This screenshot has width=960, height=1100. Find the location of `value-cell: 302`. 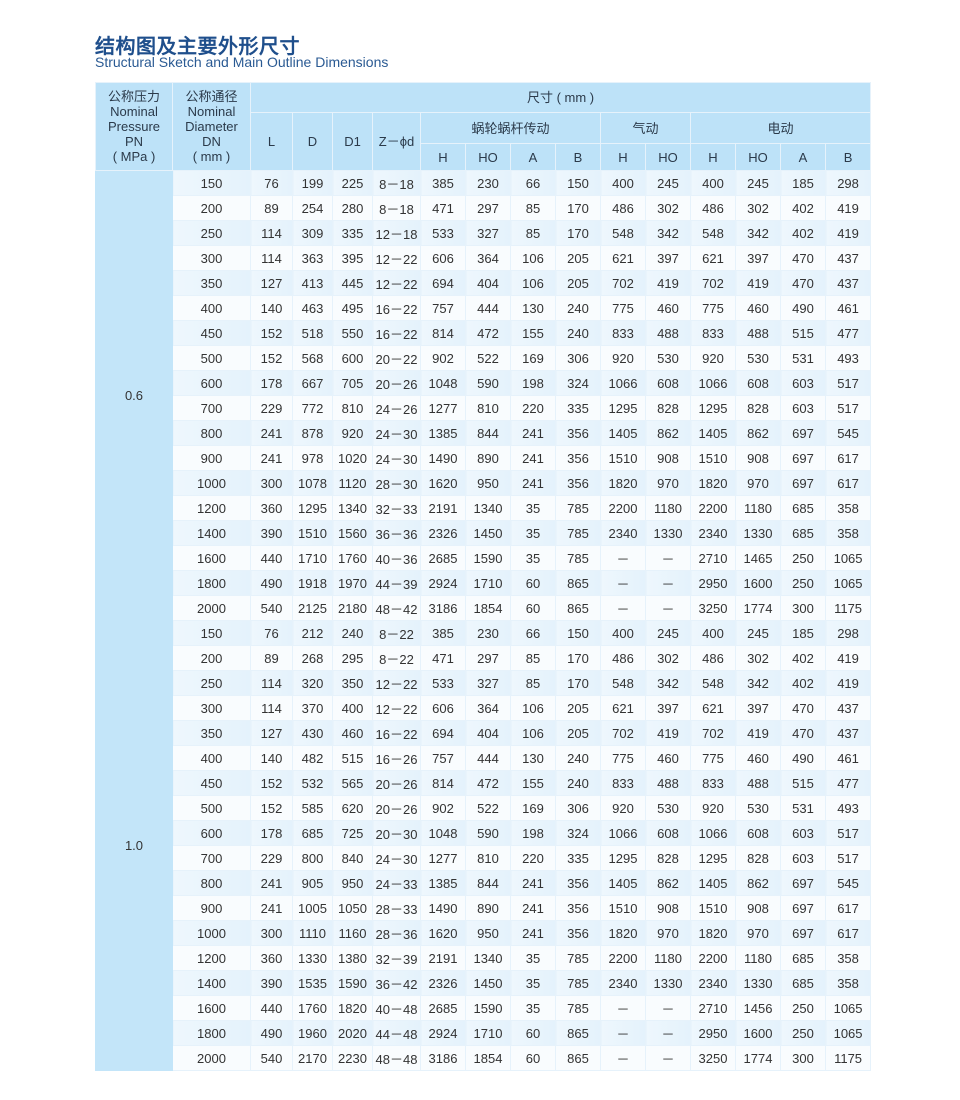

value-cell: 302 is located at coordinates (758, 658).